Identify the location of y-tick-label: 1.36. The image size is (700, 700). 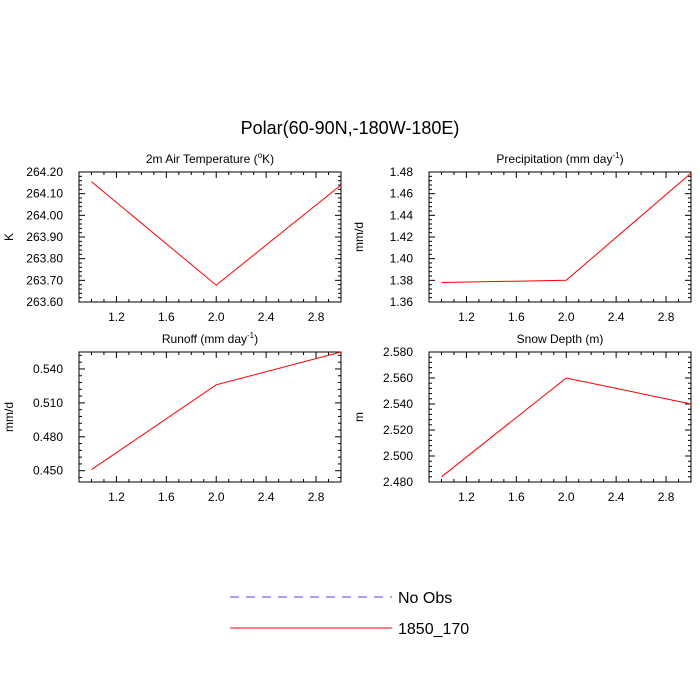
(402, 302).